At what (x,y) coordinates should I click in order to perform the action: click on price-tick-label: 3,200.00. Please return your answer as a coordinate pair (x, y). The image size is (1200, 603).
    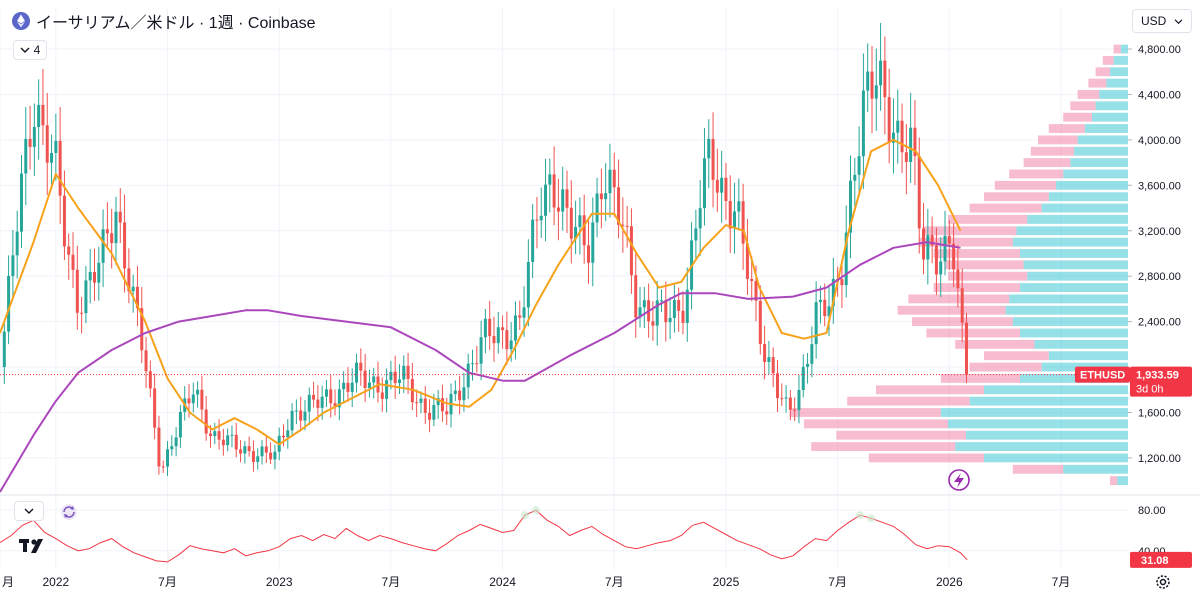
    Looking at the image, I should click on (1159, 232).